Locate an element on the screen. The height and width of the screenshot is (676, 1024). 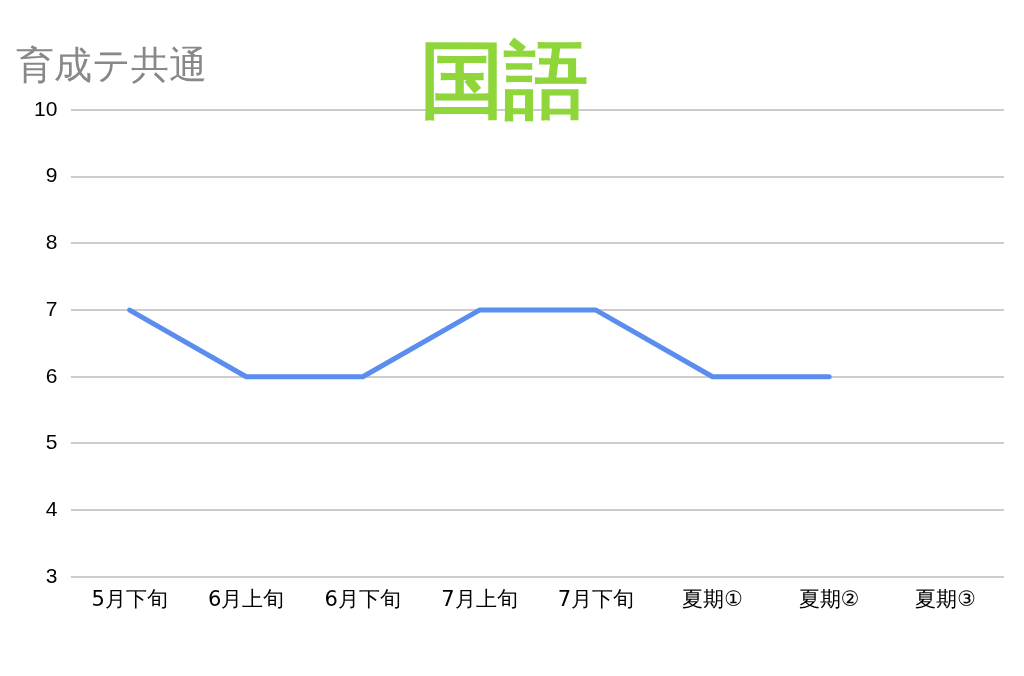
y-tick-label: 6 is located at coordinates (51, 375).